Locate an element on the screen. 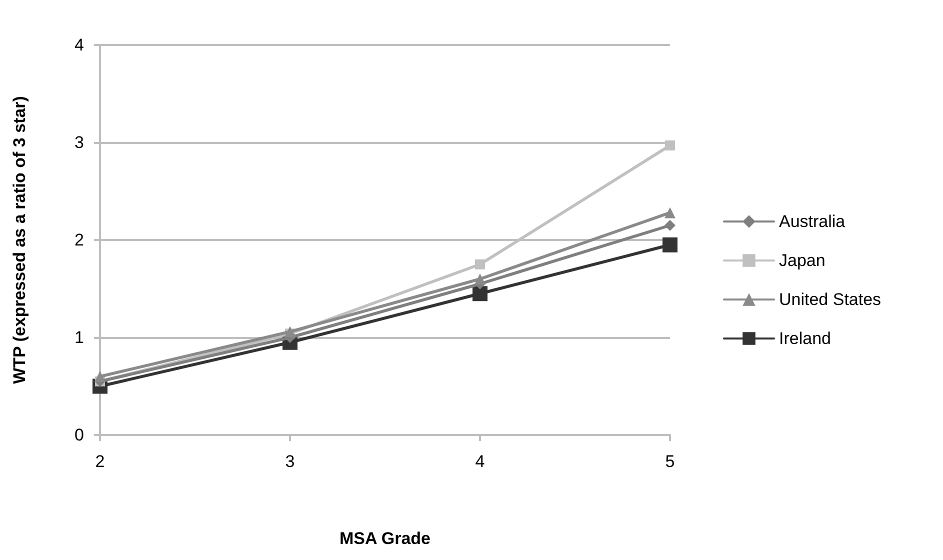 The image size is (943, 560). y-tick-label: 3 is located at coordinates (79, 142).